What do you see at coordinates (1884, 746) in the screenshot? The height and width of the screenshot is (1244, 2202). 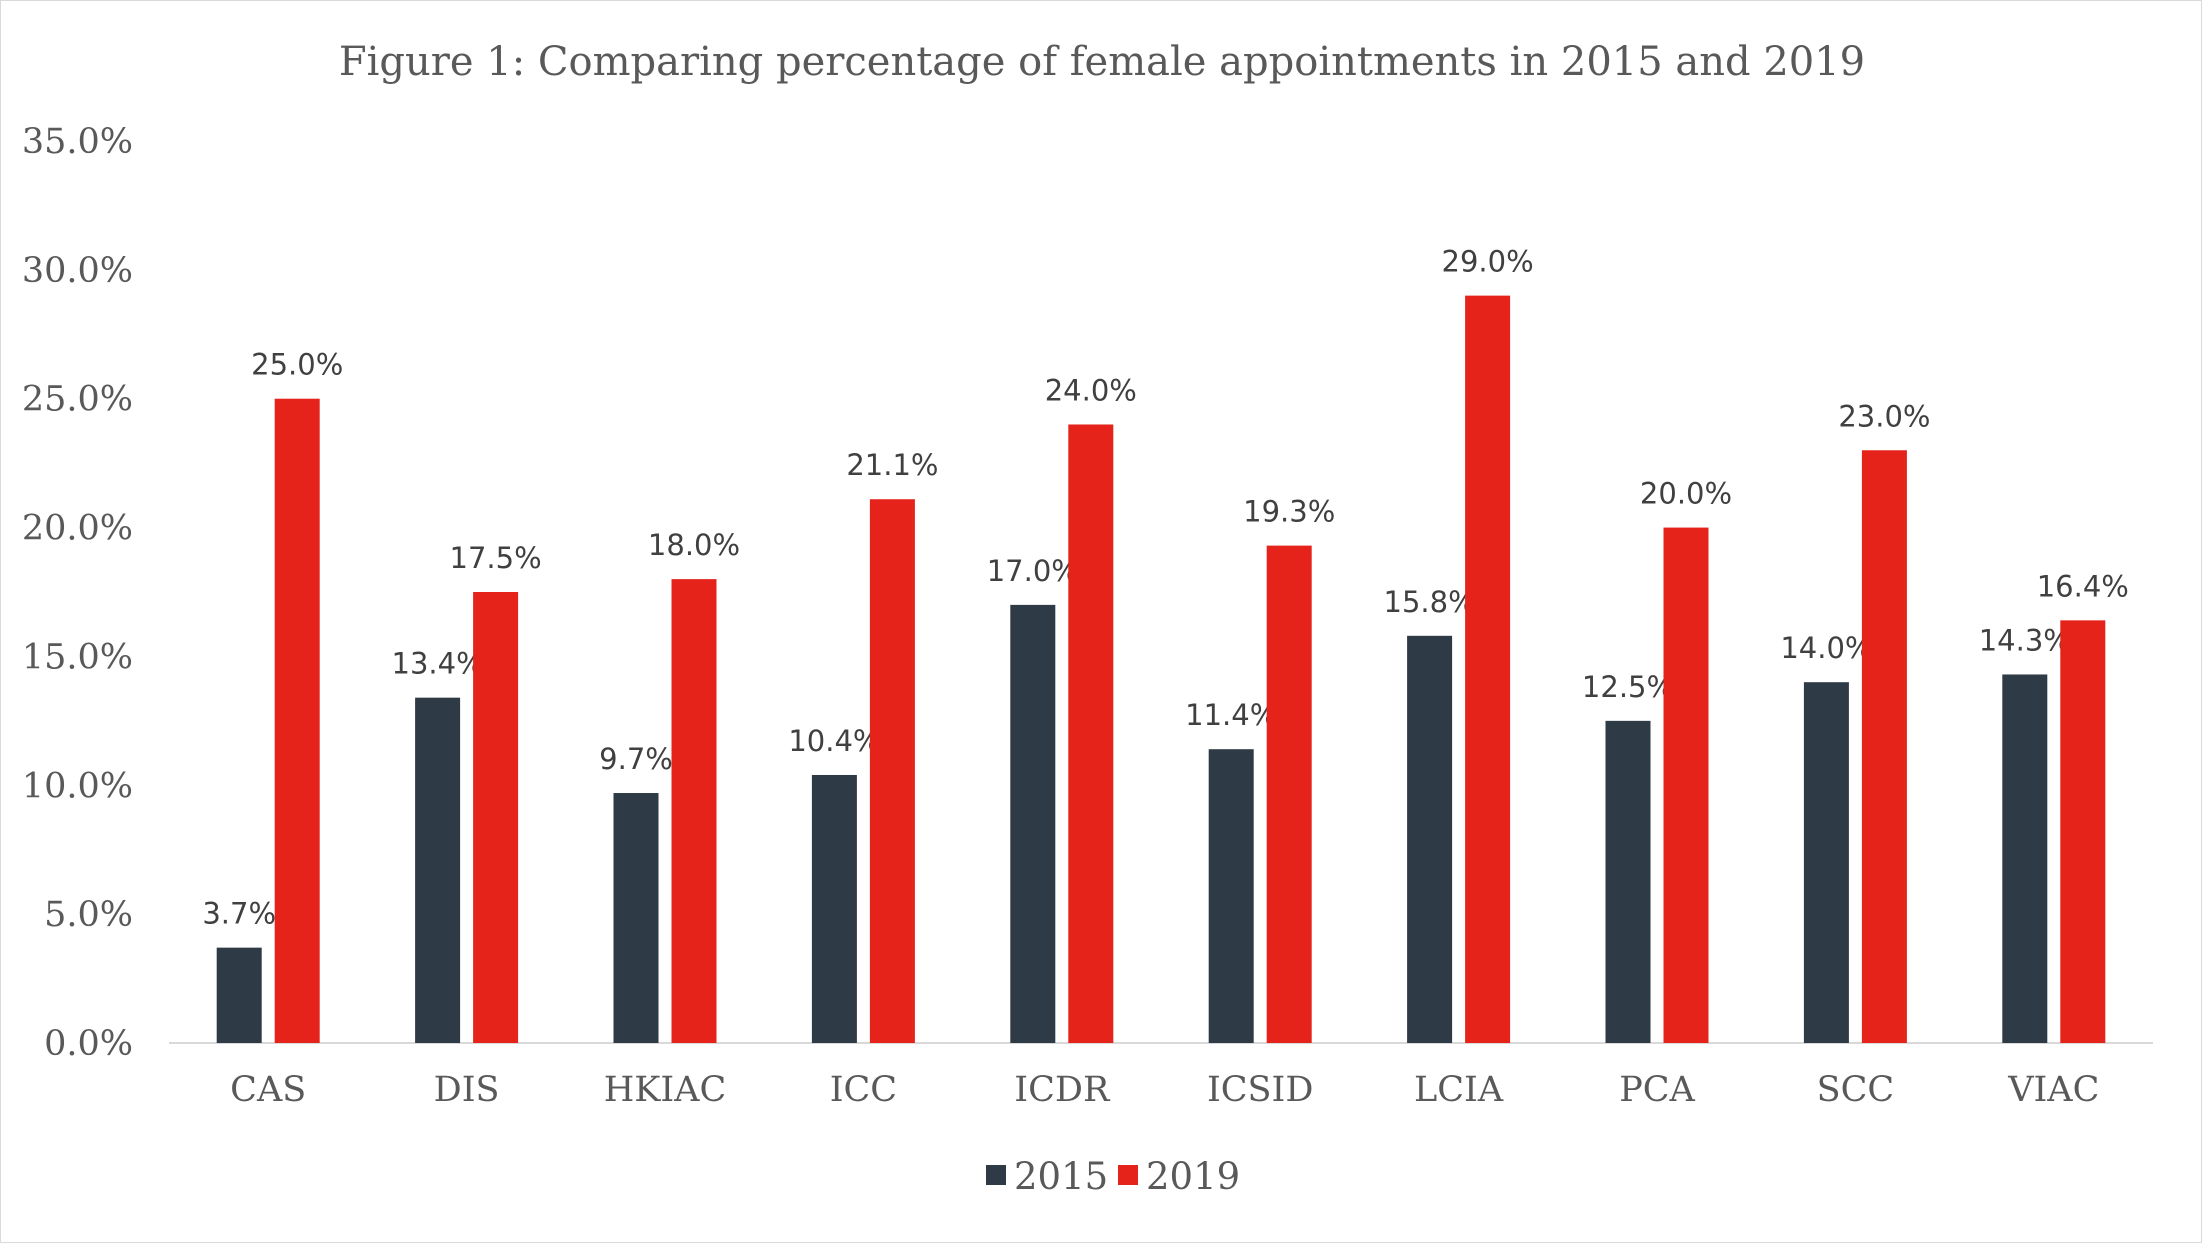 I see `bar-2019-scc` at bounding box center [1884, 746].